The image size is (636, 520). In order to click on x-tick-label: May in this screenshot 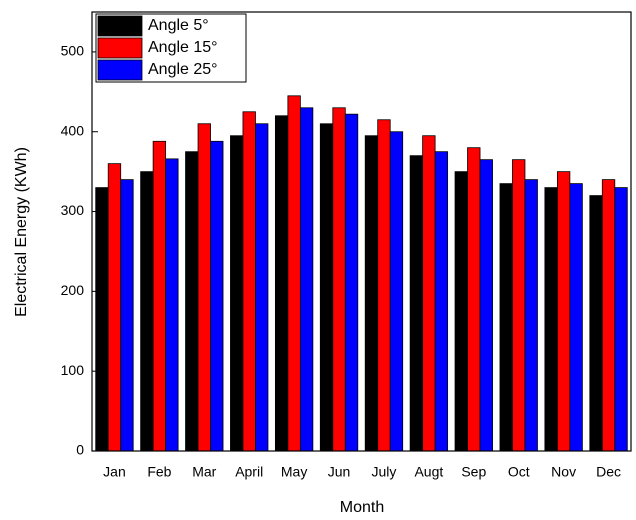, I will do `click(294, 472)`.